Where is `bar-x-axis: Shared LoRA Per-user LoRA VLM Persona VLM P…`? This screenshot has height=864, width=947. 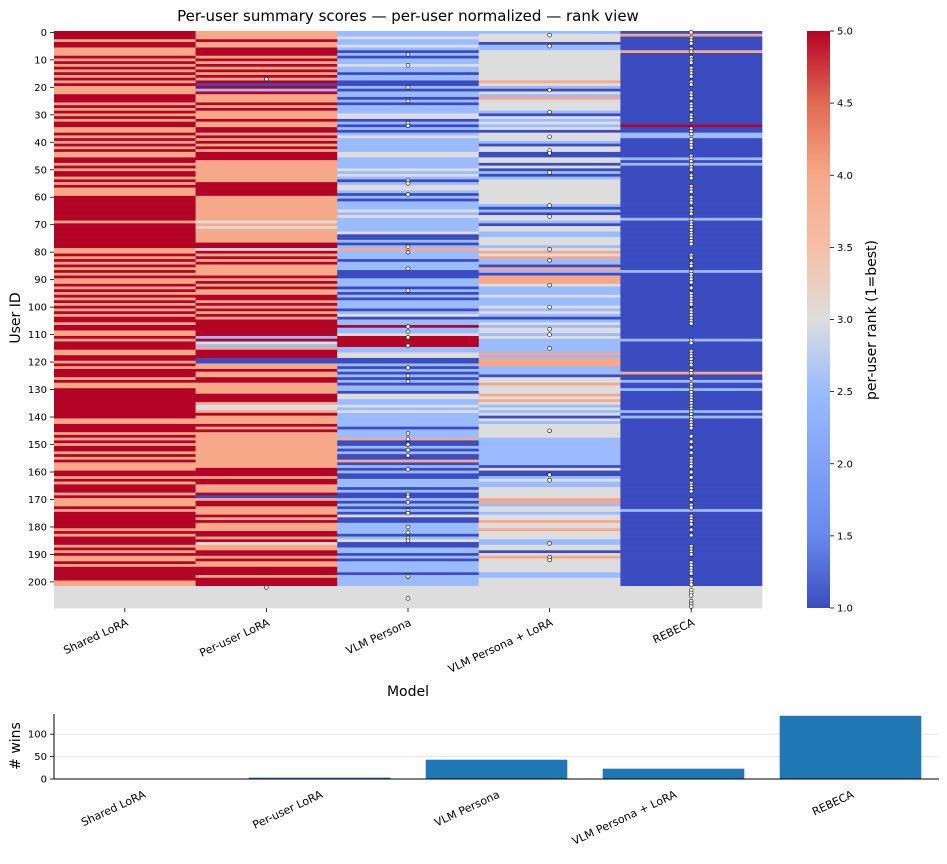
bar-x-axis: Shared LoRA Per-user LoRA VLM Persona VLM P… is located at coordinates (467, 818).